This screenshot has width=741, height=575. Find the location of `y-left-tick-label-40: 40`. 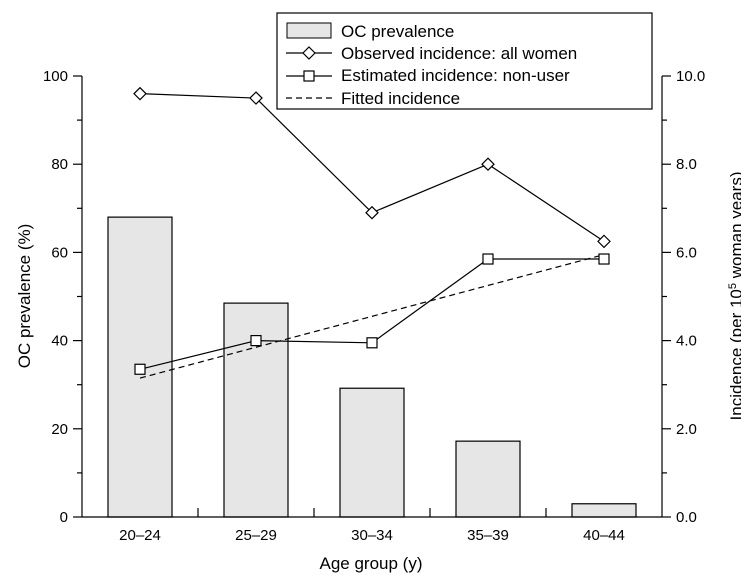

y-left-tick-label-40: 40 is located at coordinates (59, 341).